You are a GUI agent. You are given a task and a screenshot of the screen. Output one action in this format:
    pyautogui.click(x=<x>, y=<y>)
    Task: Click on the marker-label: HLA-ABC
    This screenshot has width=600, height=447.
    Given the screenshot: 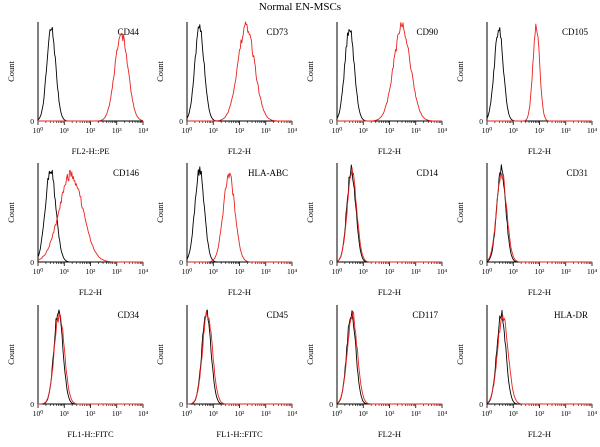 What is the action you would take?
    pyautogui.click(x=268, y=173)
    